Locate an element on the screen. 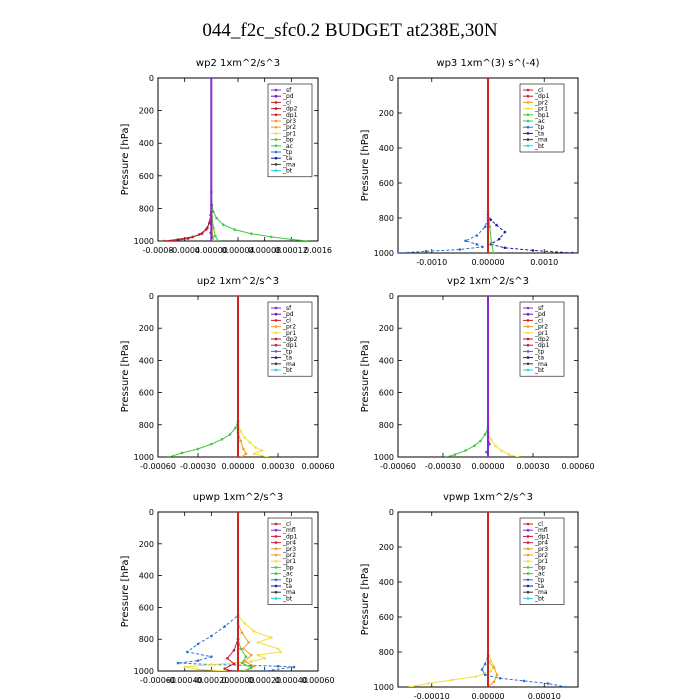  series-line-pr2 is located at coordinates (492, 599).